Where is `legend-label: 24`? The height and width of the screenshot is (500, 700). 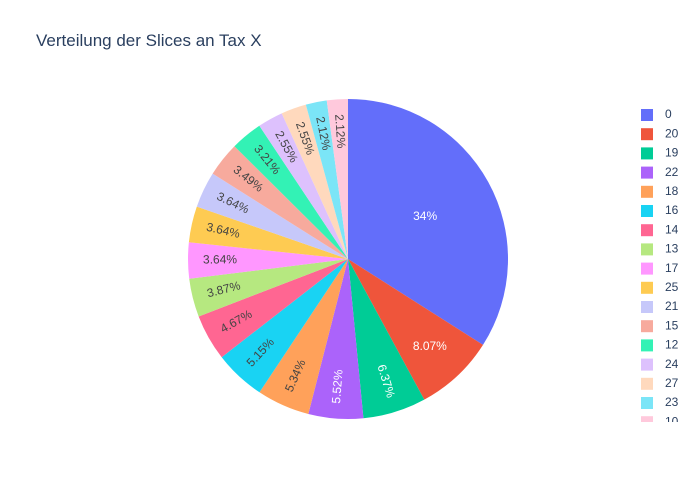 legend-label: 24 is located at coordinates (672, 364).